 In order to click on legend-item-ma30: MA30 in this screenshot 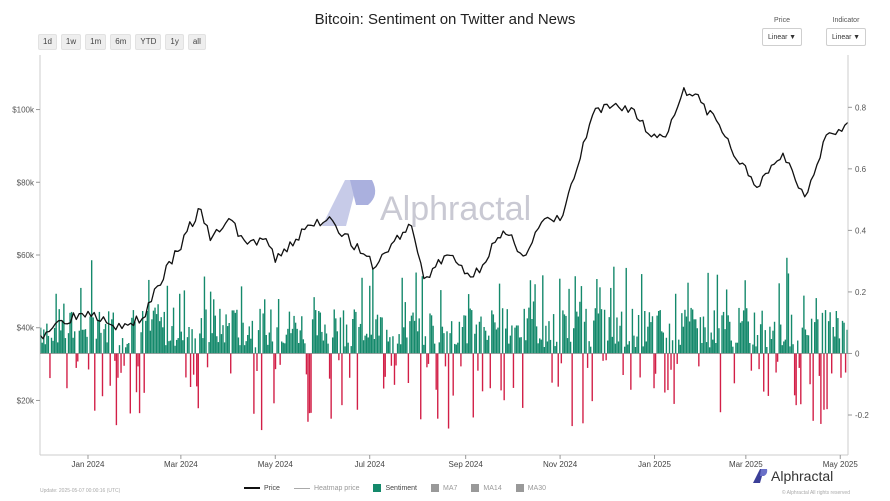, I will do `click(530, 488)`.